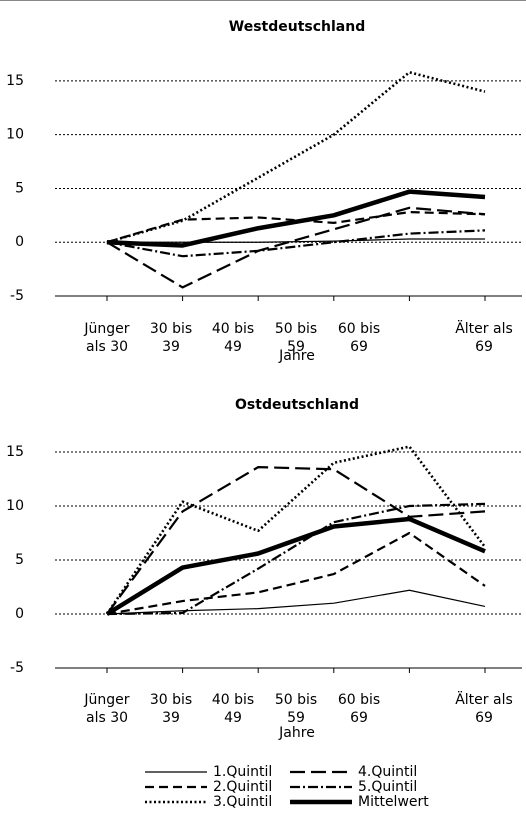 This screenshot has width=526, height=827. Describe the element at coordinates (242, 787) in the screenshot. I see `legend-label: 2.Quintil` at that location.